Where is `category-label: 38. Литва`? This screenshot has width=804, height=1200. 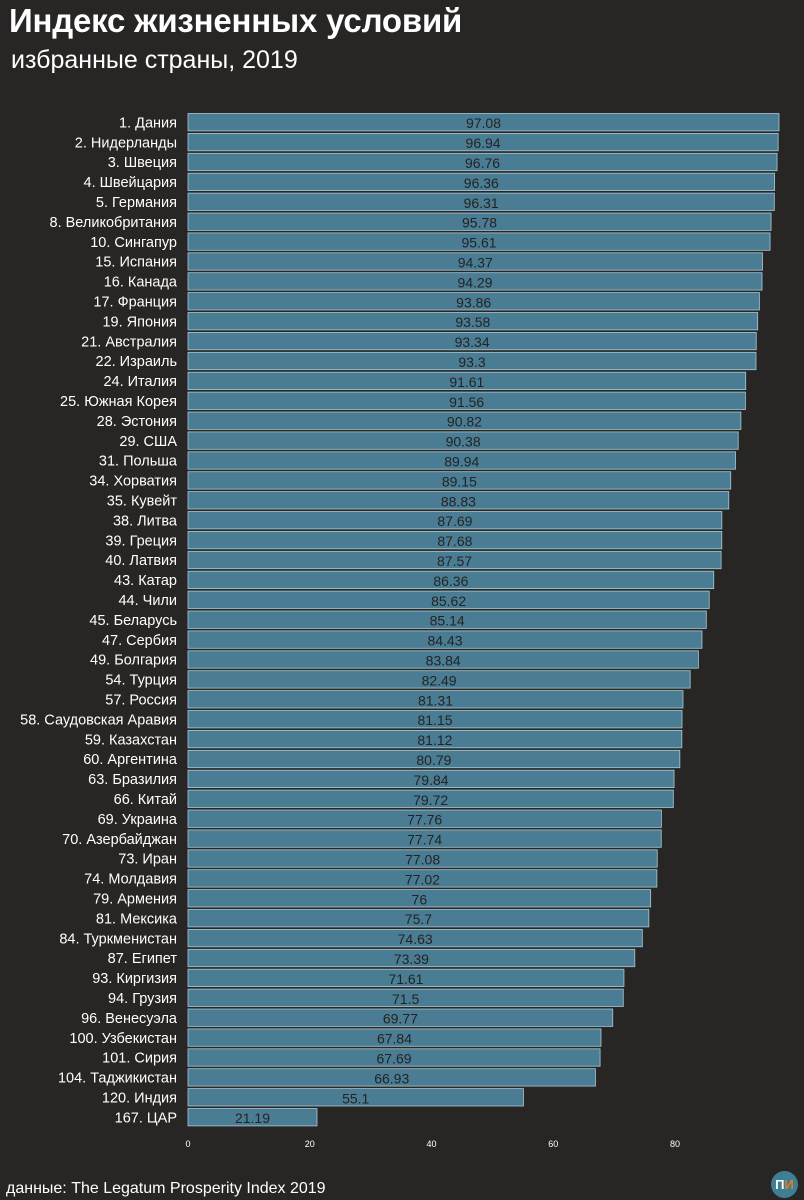 category-label: 38. Литва is located at coordinates (145, 521).